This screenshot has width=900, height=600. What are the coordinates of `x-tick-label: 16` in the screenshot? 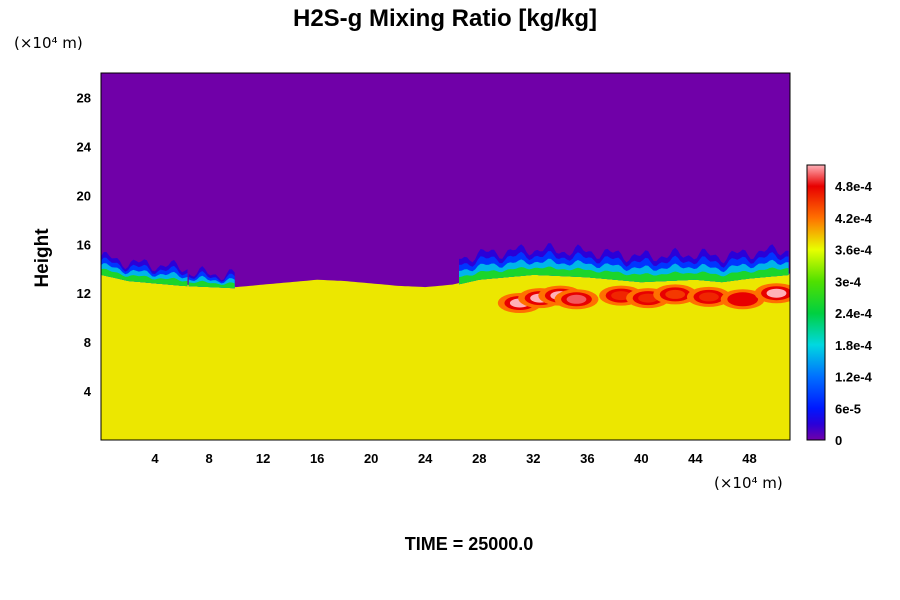 It's located at (317, 458).